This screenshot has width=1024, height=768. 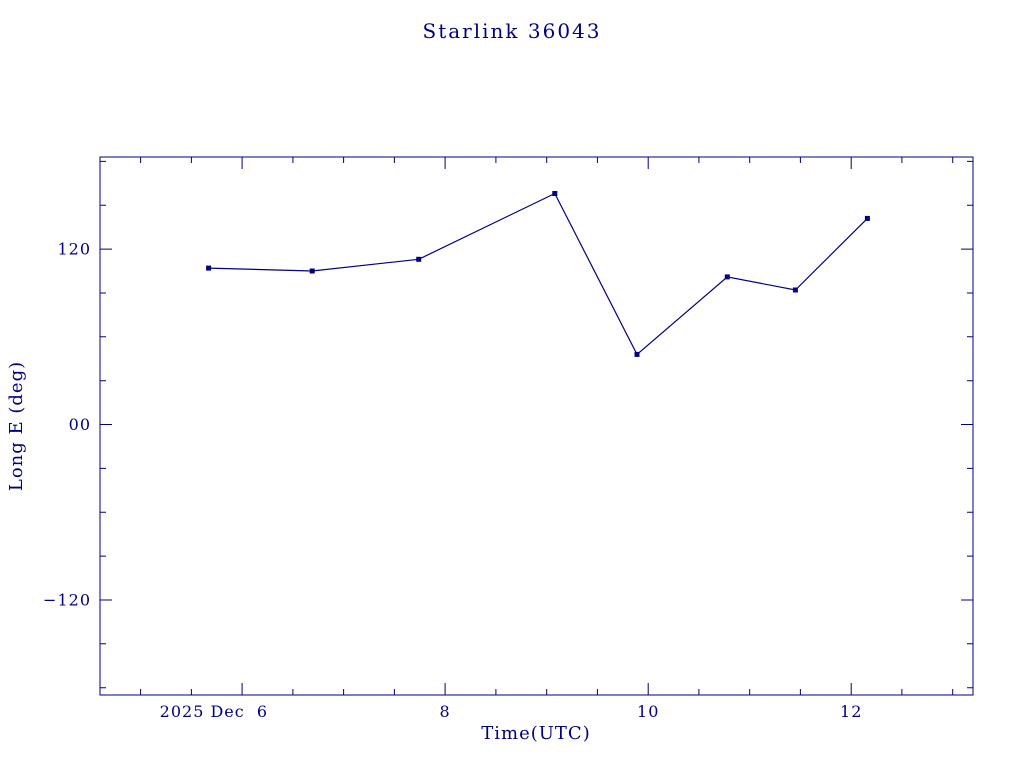 What do you see at coordinates (851, 711) in the screenshot?
I see `x-tick-label: 12` at bounding box center [851, 711].